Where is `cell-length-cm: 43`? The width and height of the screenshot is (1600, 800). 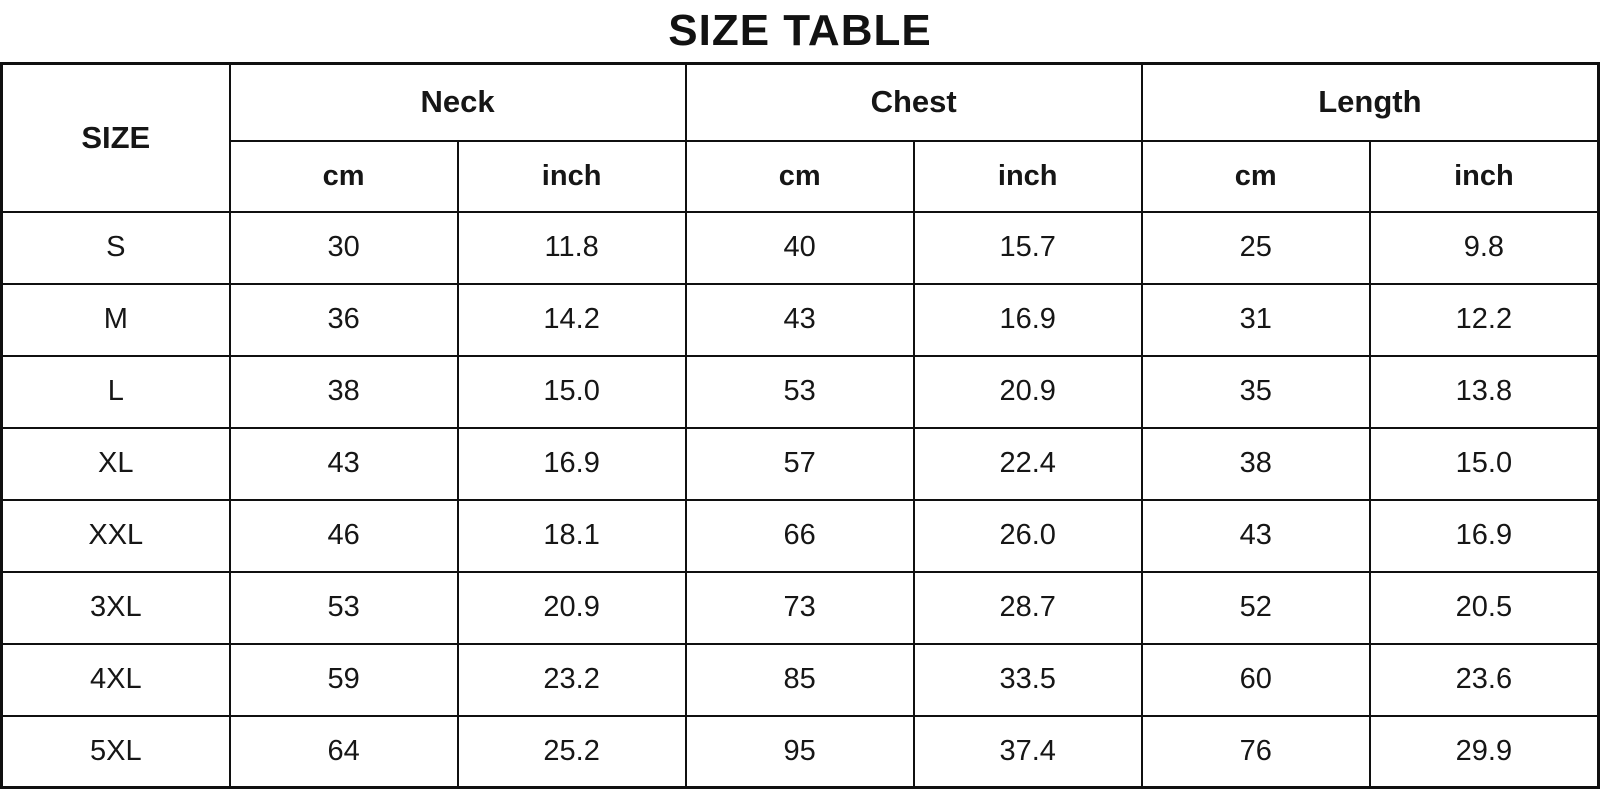 cell-length-cm: 43 is located at coordinates (1255, 535).